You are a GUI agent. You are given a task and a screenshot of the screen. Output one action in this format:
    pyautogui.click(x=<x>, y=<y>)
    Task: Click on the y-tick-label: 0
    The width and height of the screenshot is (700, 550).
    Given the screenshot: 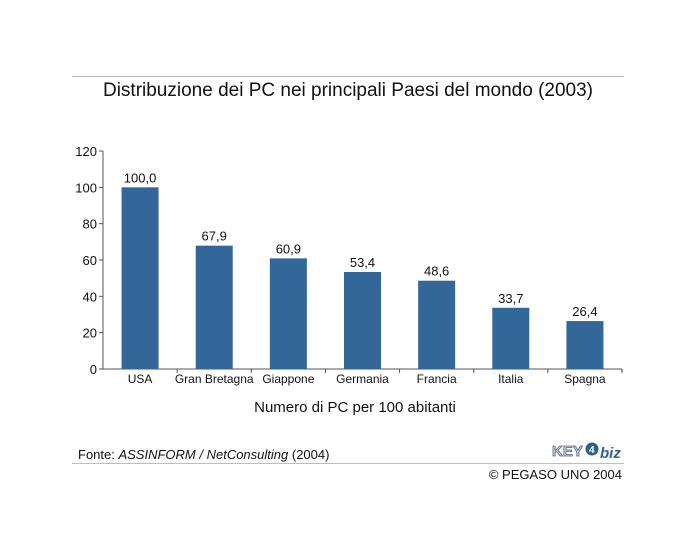 What is the action you would take?
    pyautogui.click(x=93, y=369)
    